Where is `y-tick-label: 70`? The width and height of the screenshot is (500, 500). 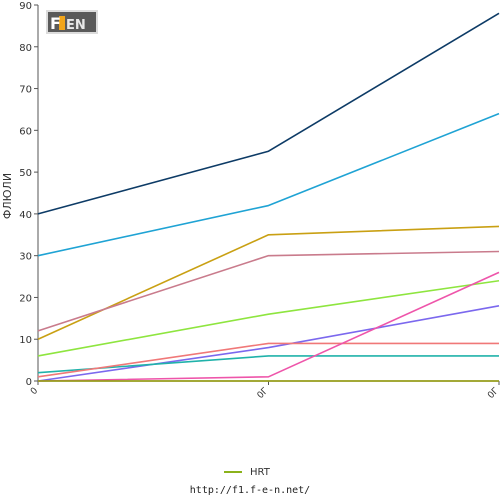
y-tick-label: 70 is located at coordinates (25, 90).